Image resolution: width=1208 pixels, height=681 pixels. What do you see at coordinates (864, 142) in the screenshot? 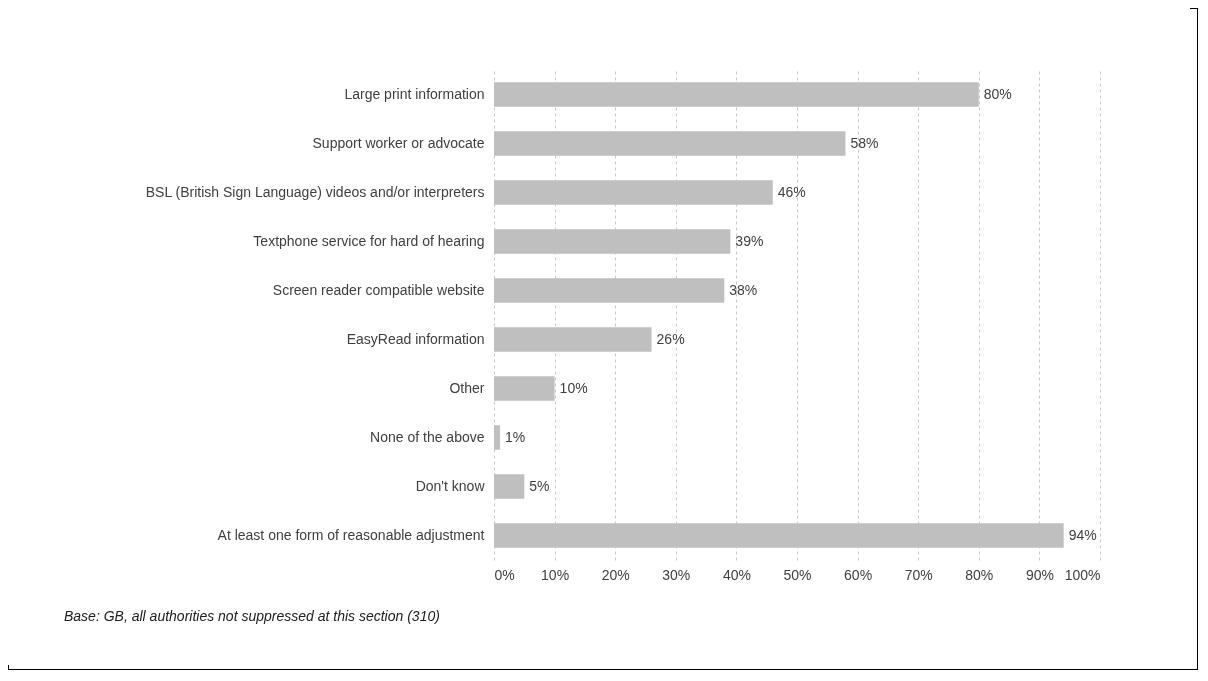
I see `data-label: 58%` at bounding box center [864, 142].